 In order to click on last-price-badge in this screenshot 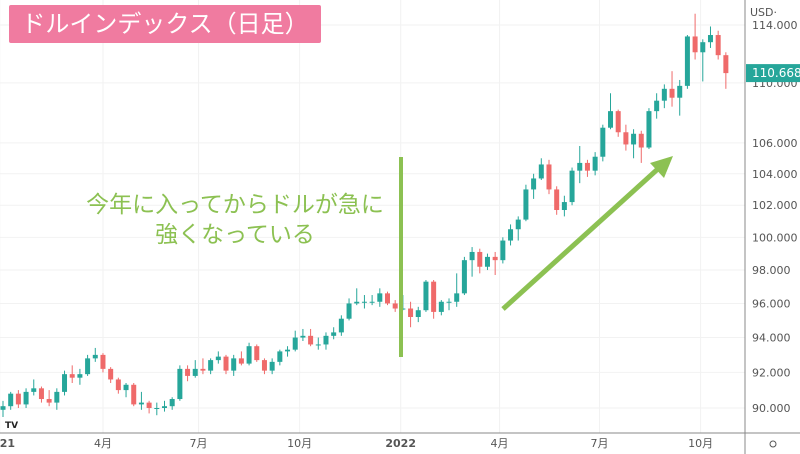, I will do `click(773, 73)`.